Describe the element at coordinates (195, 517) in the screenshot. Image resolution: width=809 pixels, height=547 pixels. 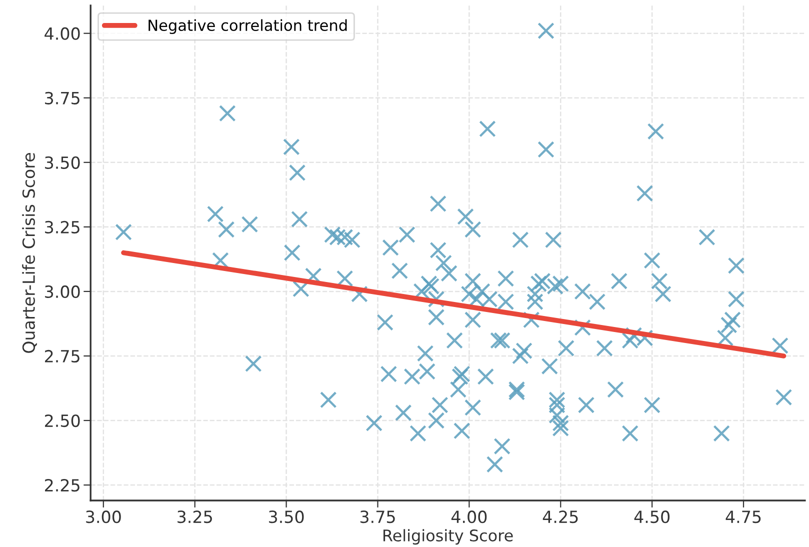
I see `x-tick-label: 3.25` at that location.